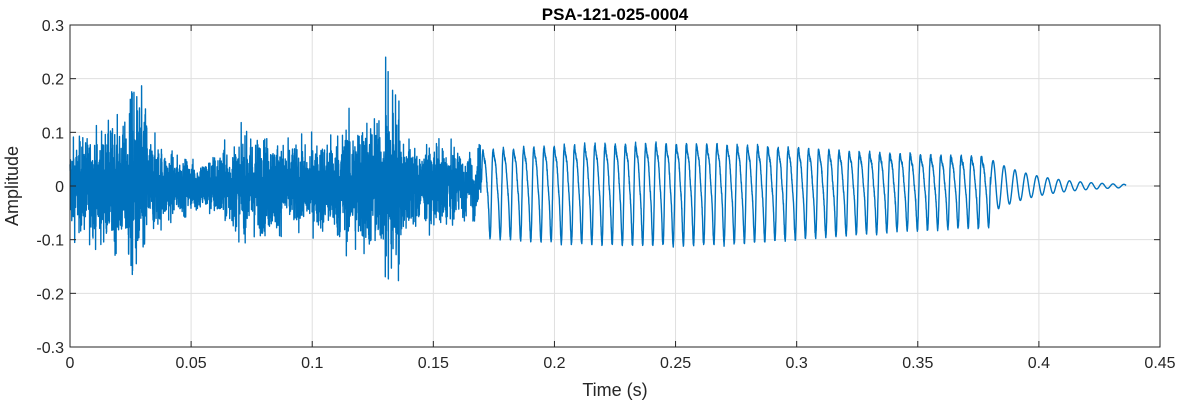  Describe the element at coordinates (1159, 363) in the screenshot. I see `x-tick-label: 0.45` at that location.